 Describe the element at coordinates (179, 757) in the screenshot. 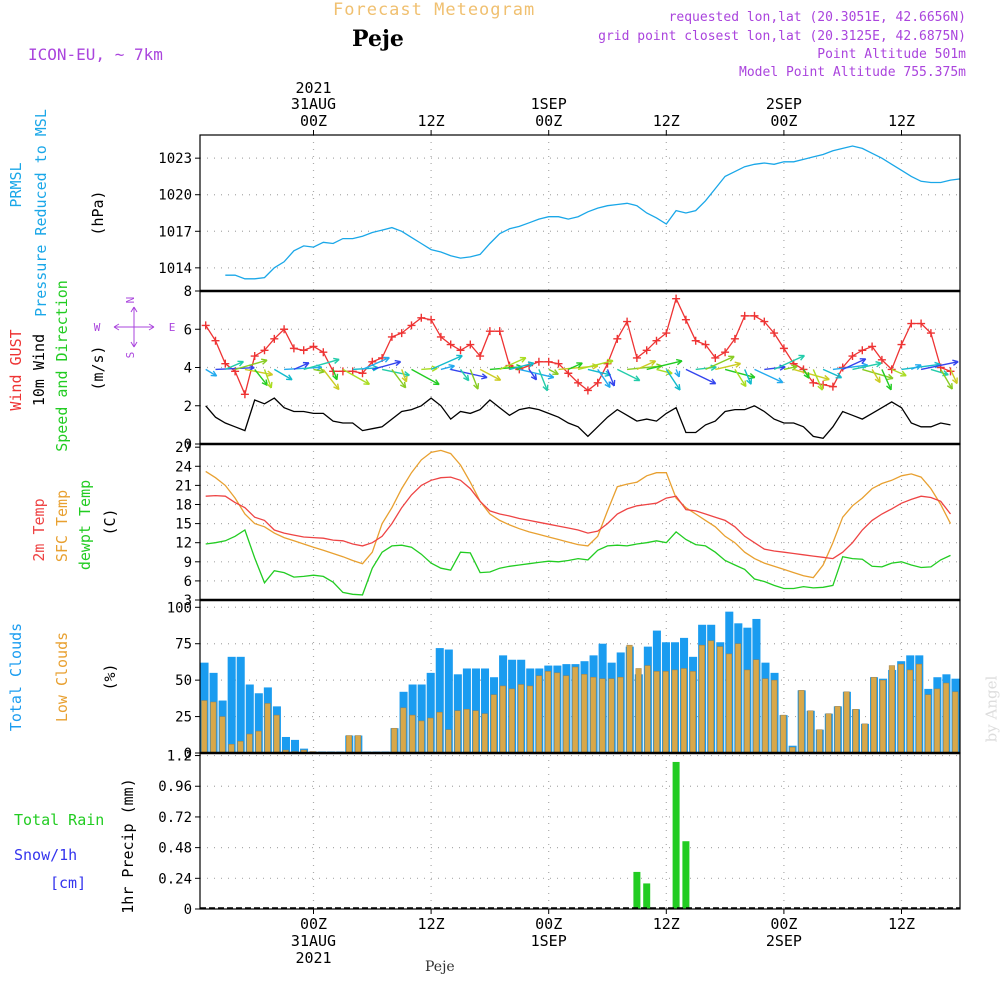

I see `y-tick-label: 1.2` at that location.